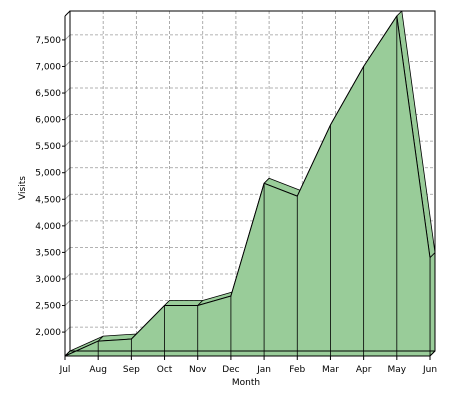 Image resolution: width=450 pixels, height=404 pixels. What do you see at coordinates (98, 370) in the screenshot?
I see `x-tick-label: Aug` at bounding box center [98, 370].